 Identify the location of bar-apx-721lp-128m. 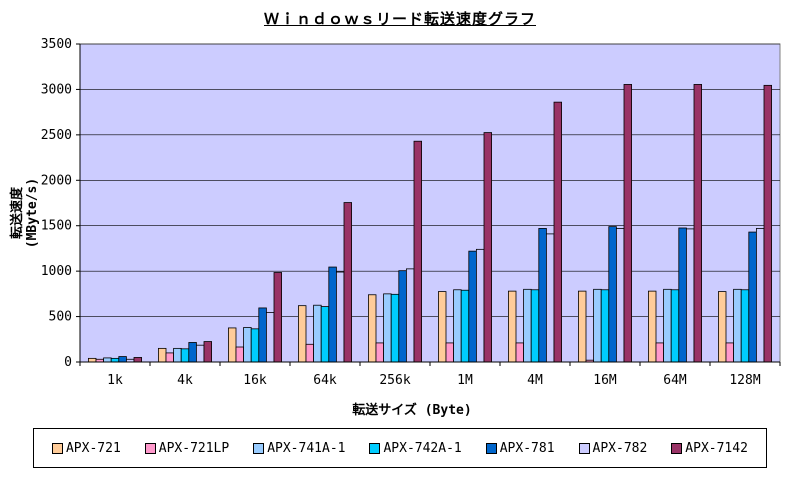
(729, 352).